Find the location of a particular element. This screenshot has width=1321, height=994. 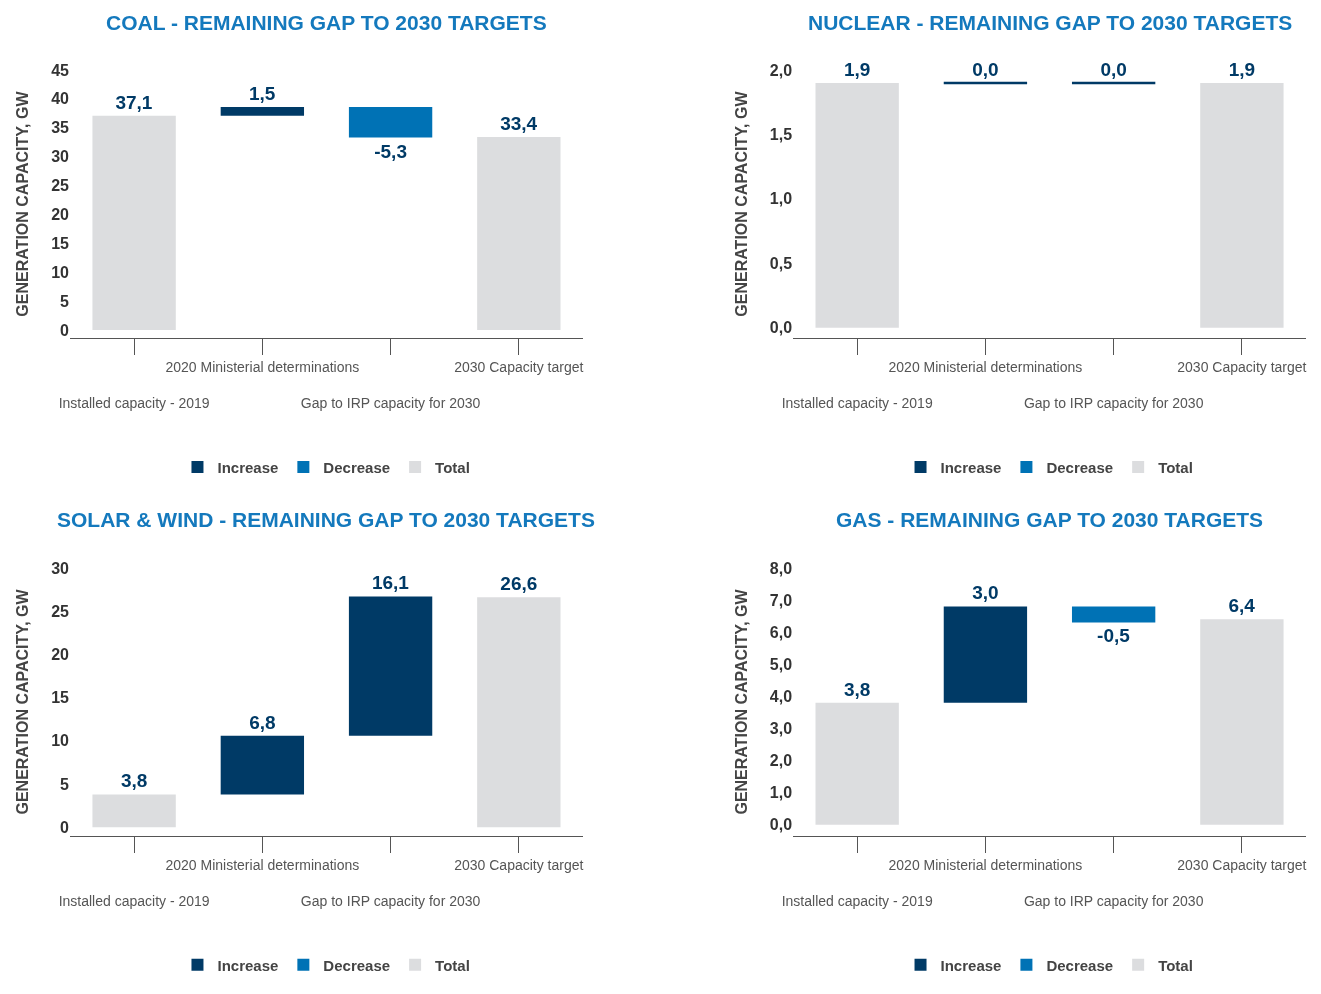

y-tick-label: 40 is located at coordinates (60, 99).